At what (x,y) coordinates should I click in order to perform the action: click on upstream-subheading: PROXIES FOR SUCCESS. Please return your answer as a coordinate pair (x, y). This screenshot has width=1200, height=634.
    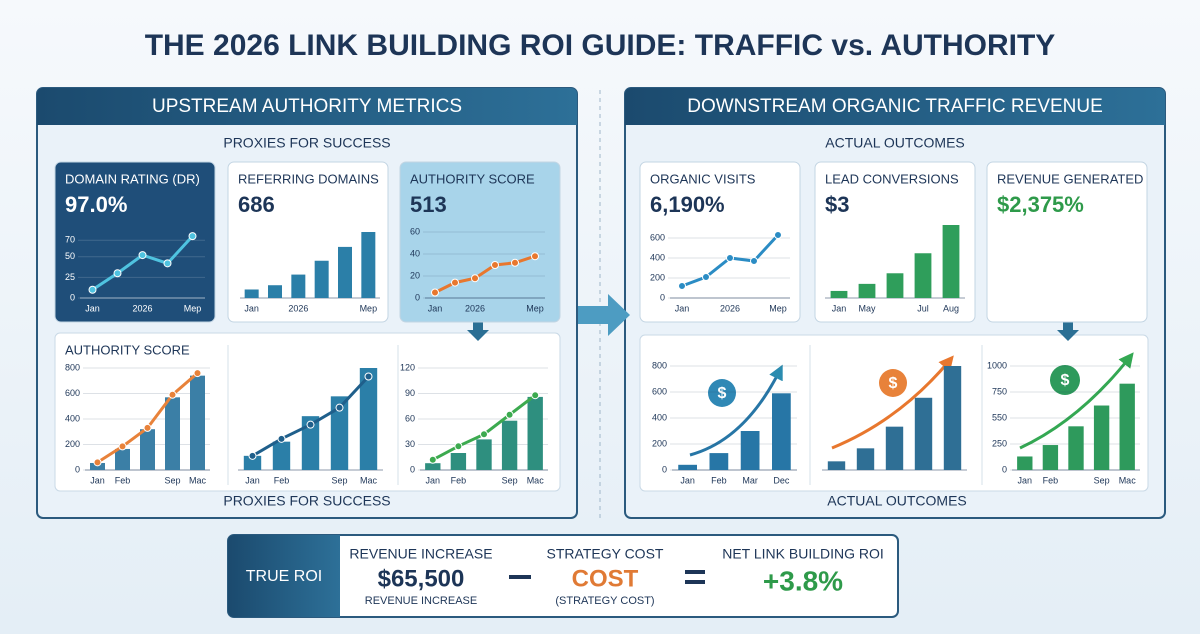
    Looking at the image, I should click on (306, 143).